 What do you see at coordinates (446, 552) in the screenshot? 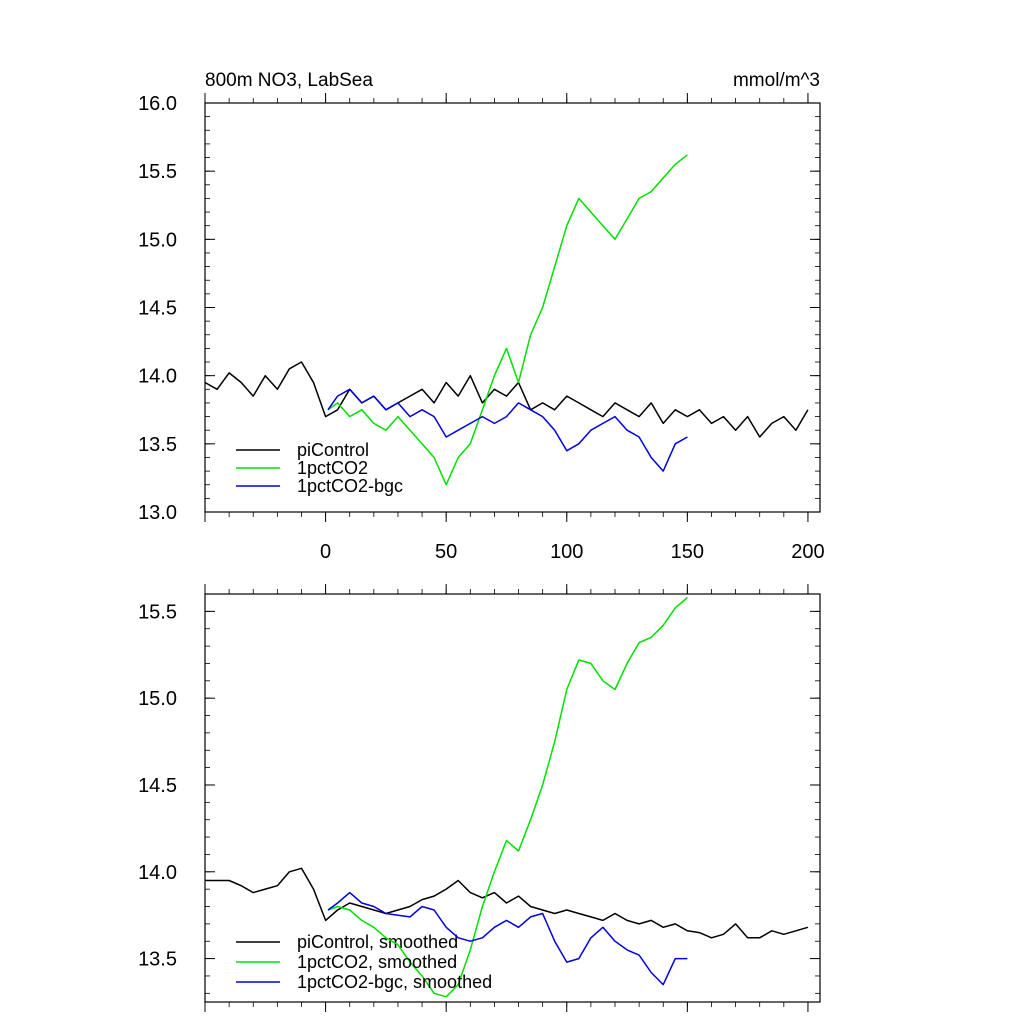
I see `x-tick-label: 50` at bounding box center [446, 552].